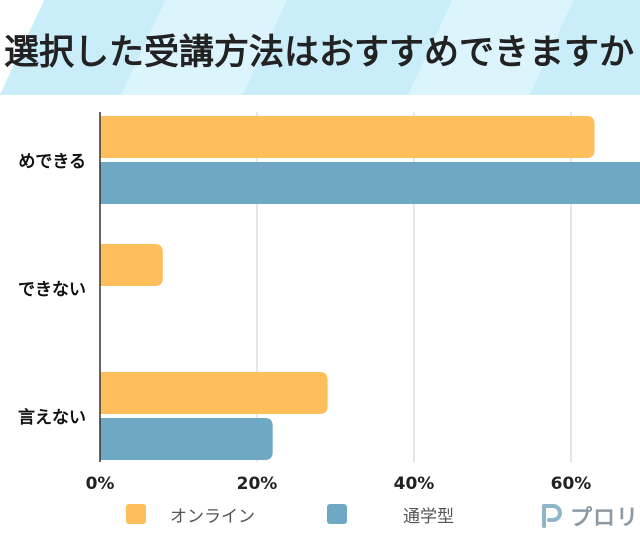 The image size is (640, 540). What do you see at coordinates (319, 53) in the screenshot?
I see `chart-title: 選択した受講方法はおすすめできますか` at bounding box center [319, 53].